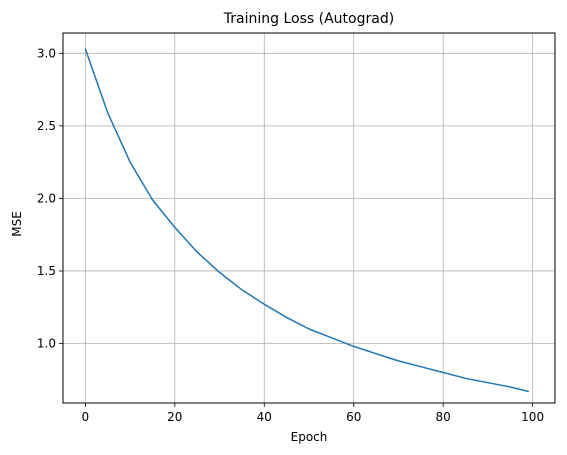 The height and width of the screenshot is (455, 567). I want to click on y-tick-label: 3.0, so click(46, 53).